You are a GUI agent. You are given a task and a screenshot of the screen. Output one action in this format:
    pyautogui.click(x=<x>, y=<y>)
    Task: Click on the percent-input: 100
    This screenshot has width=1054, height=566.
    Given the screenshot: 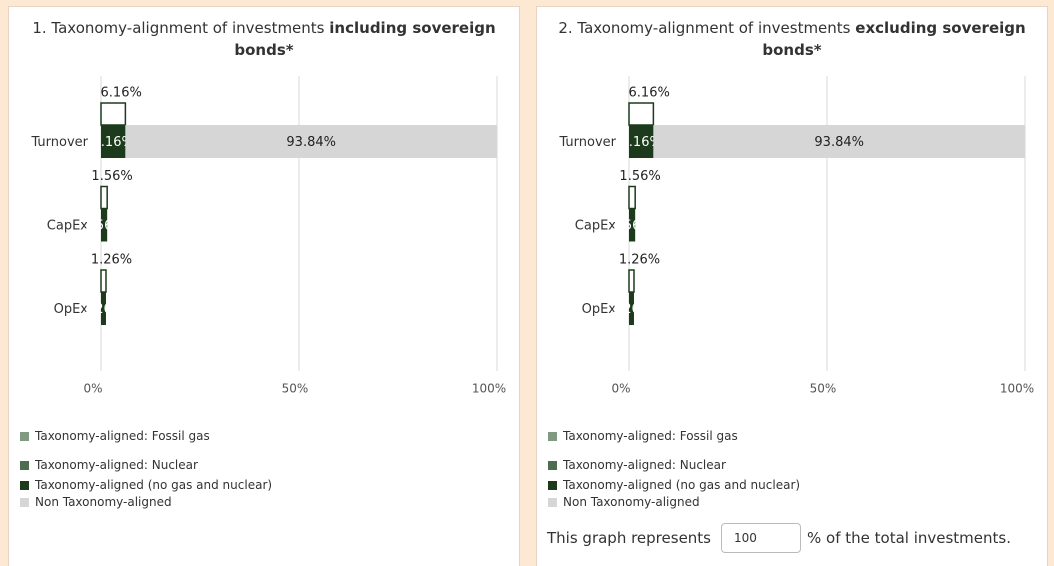 What is the action you would take?
    pyautogui.click(x=761, y=538)
    